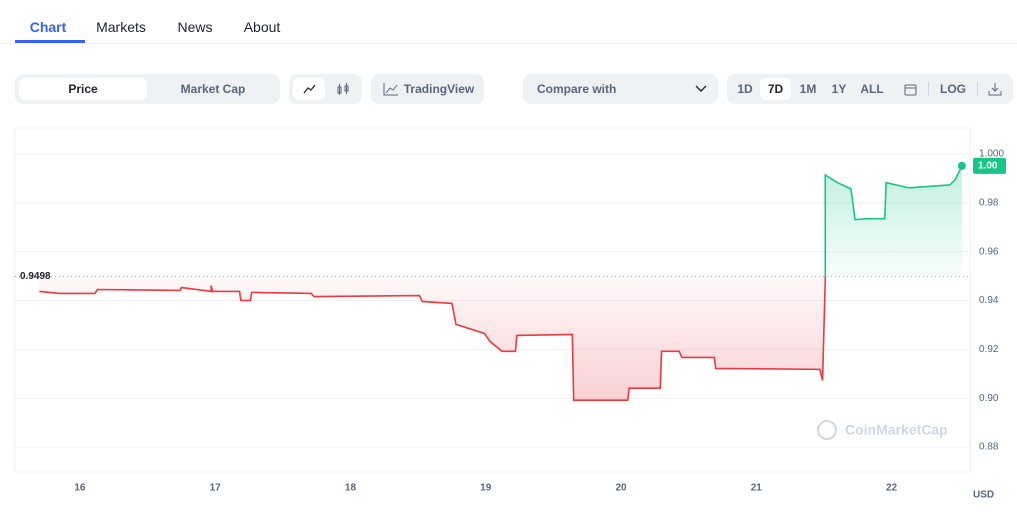  I want to click on y-tick-label: 0.90, so click(989, 398).